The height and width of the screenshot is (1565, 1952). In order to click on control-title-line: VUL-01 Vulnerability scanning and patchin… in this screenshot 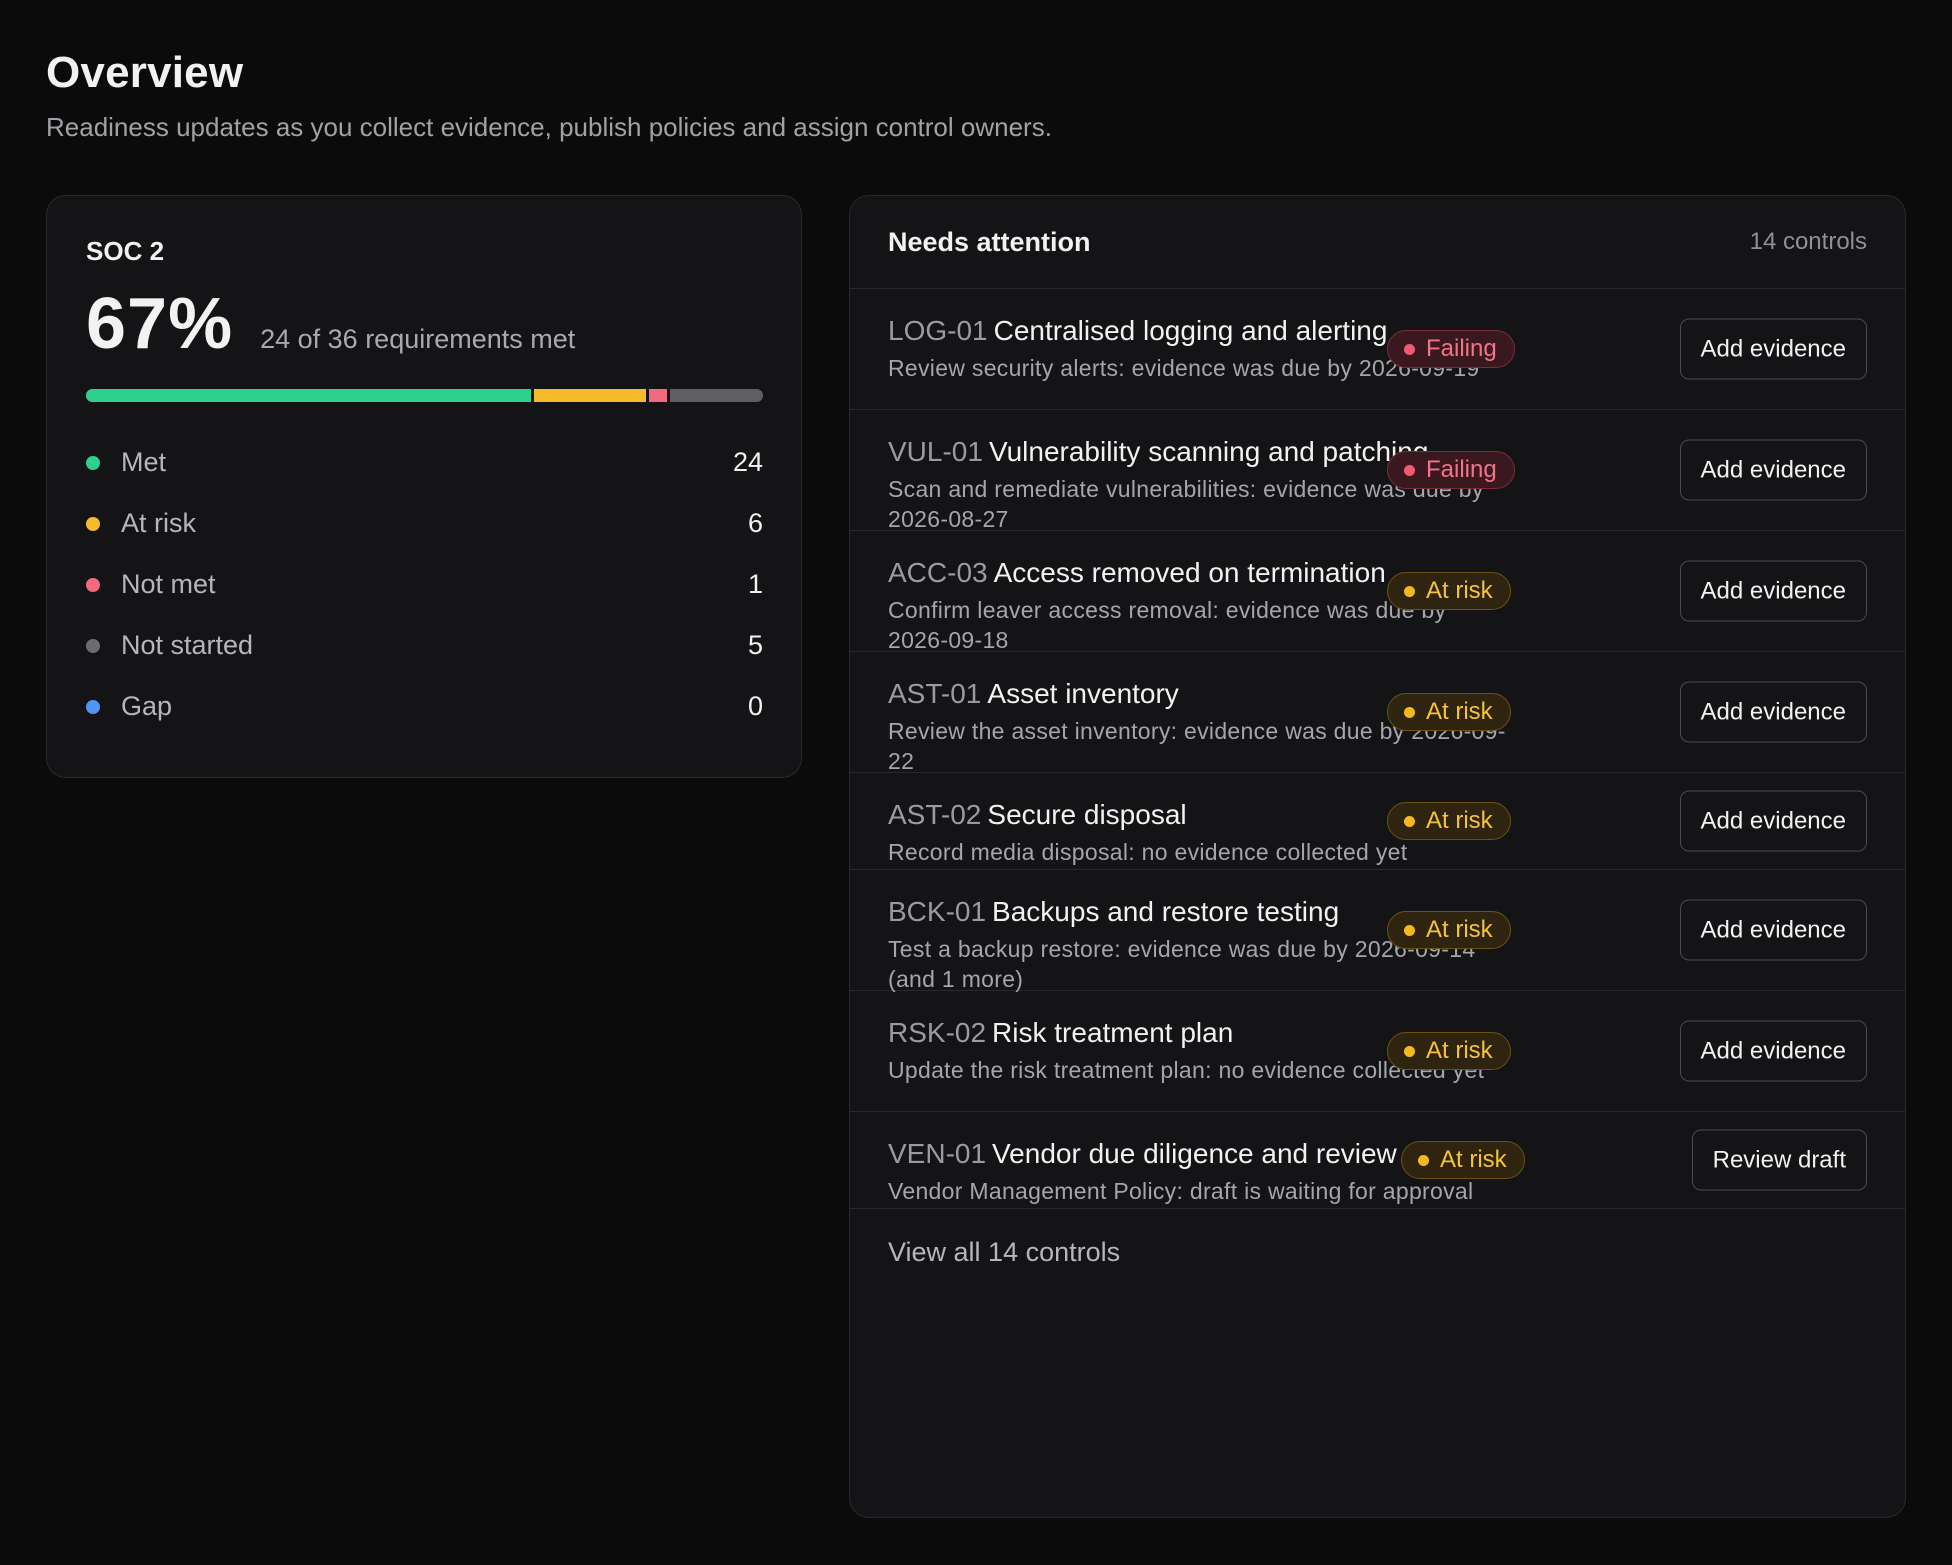, I will do `click(1200, 452)`.